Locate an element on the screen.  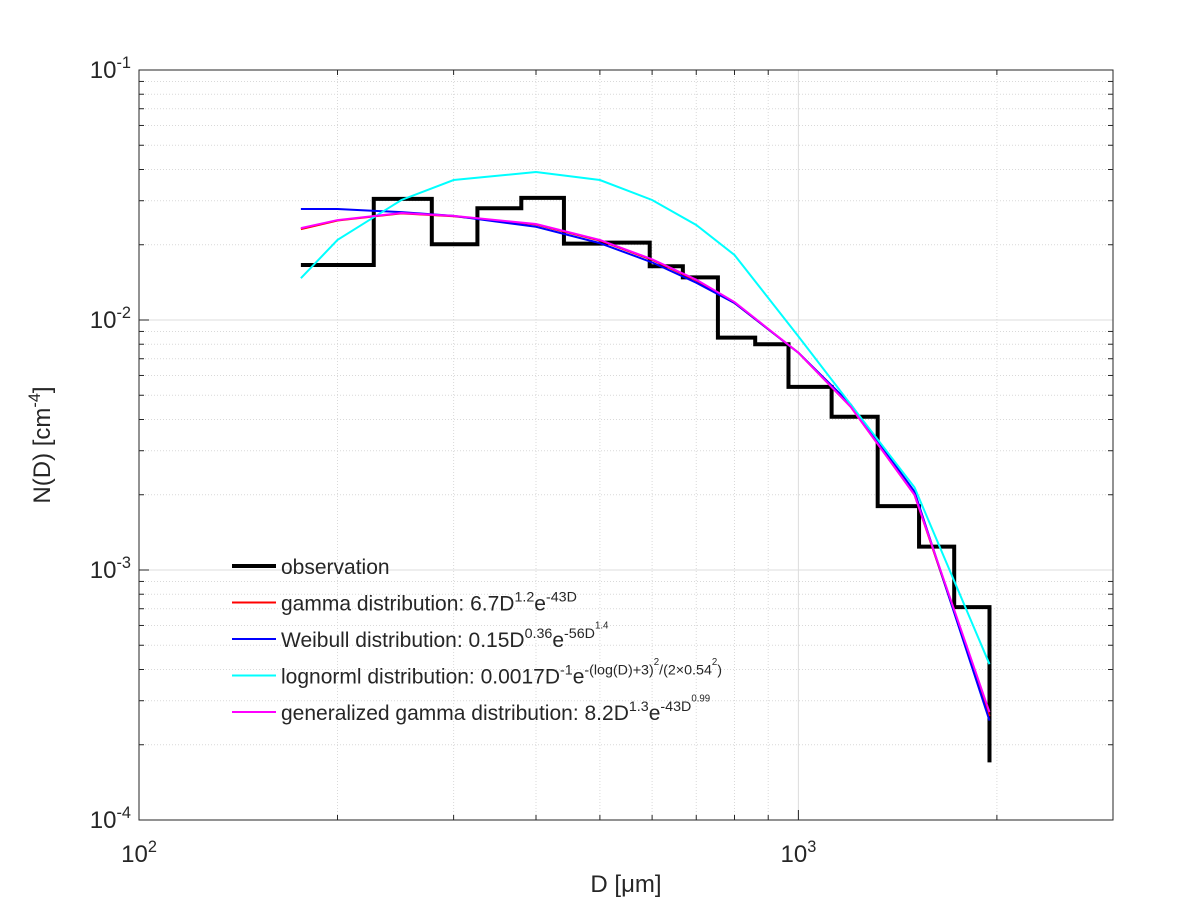
y-tick-label: 10⁻¹ is located at coordinates (110, 69).